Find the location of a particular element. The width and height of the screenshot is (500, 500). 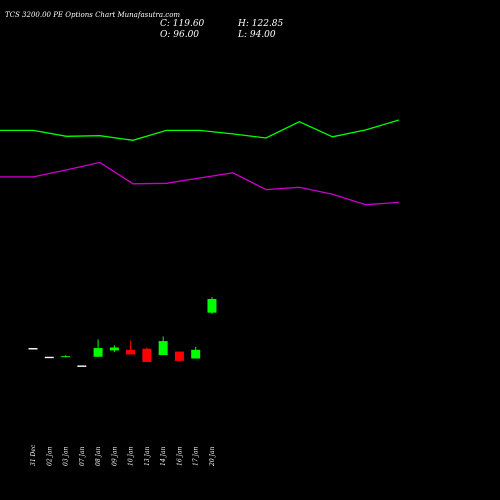

x-tick-label: 20 Jan is located at coordinates (212, 456).